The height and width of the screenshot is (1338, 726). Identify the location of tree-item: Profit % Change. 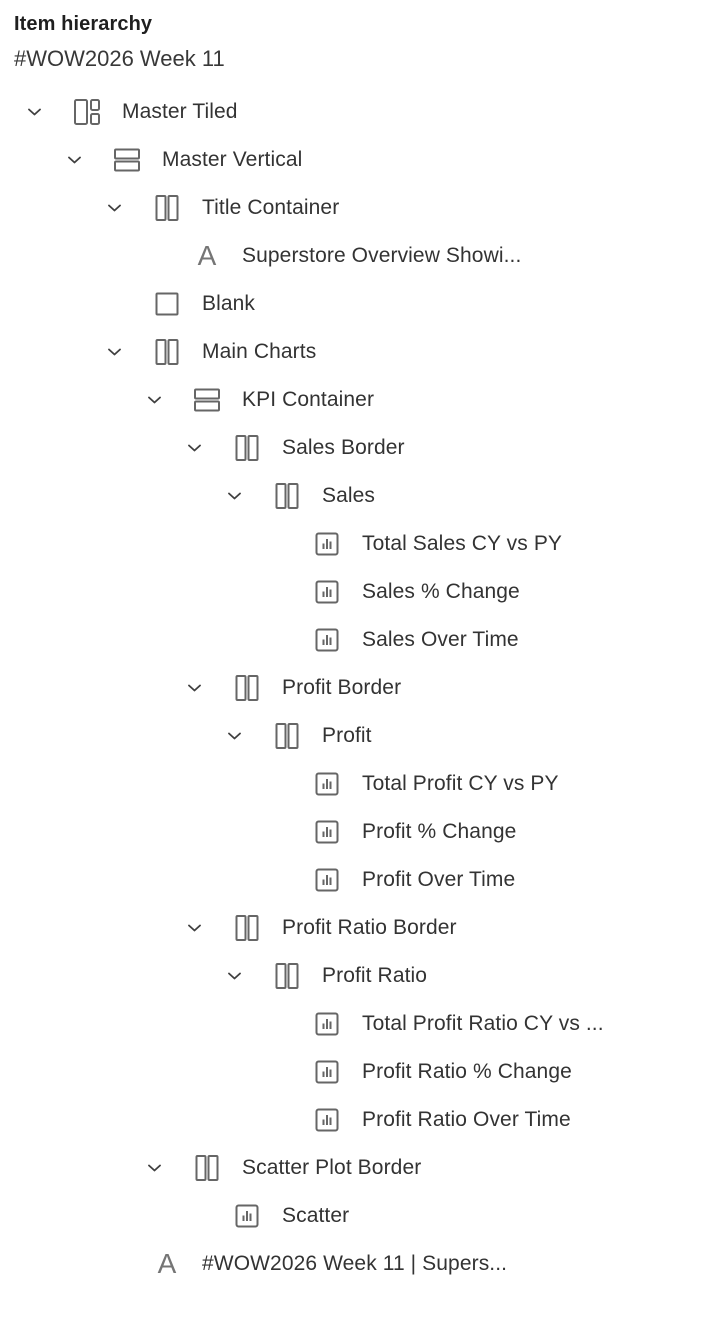
(363, 832).